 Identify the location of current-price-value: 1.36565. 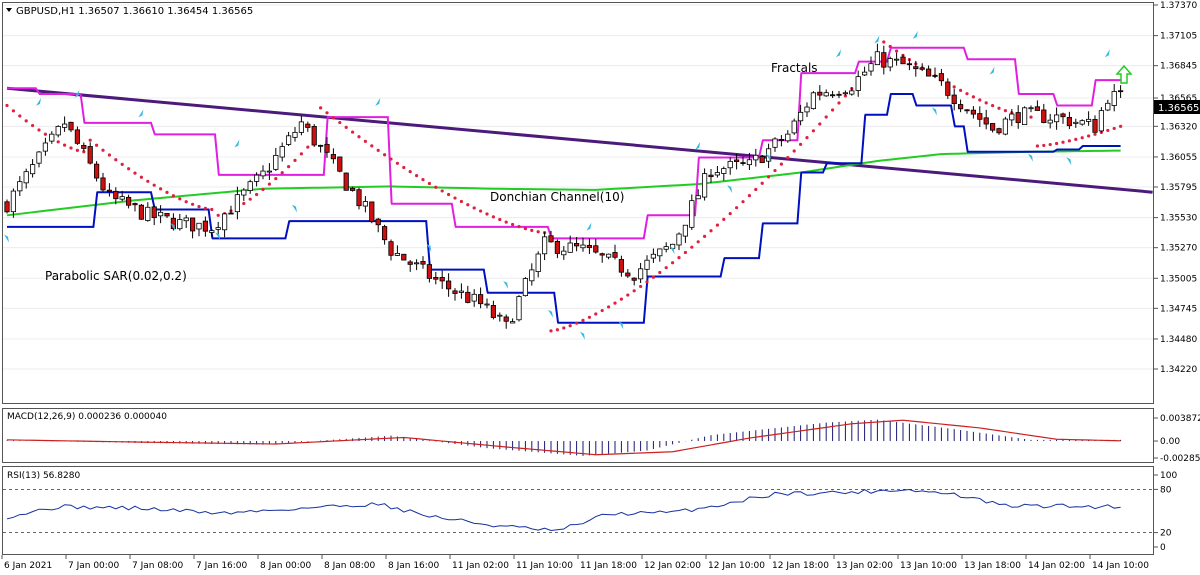
(1178, 108).